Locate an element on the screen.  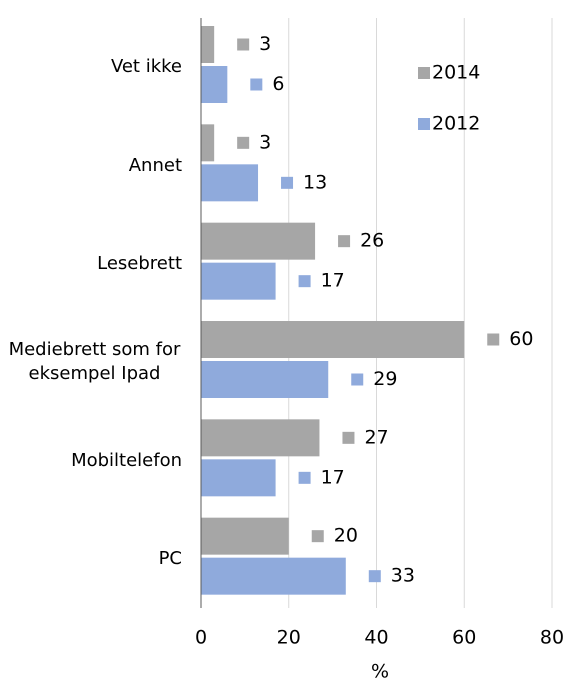
x-tick-label: 0 is located at coordinates (201, 638).